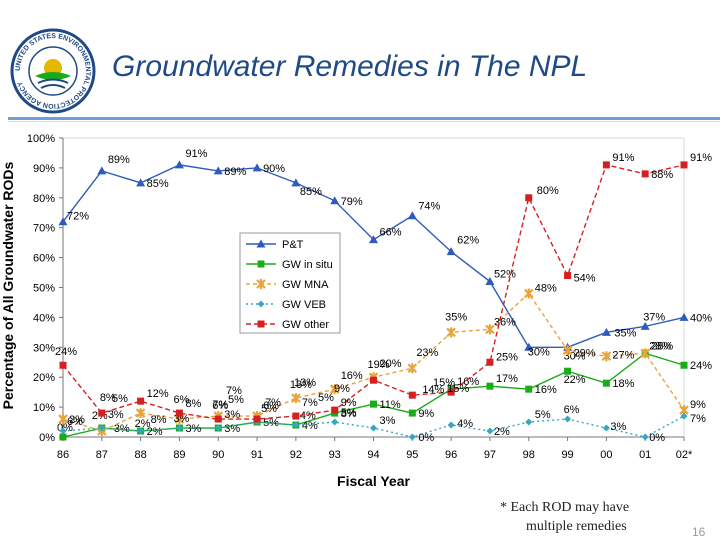 Image resolution: width=720 pixels, height=540 pixels. What do you see at coordinates (44, 229) in the screenshot?
I see `y-tick-label: 70%` at bounding box center [44, 229].